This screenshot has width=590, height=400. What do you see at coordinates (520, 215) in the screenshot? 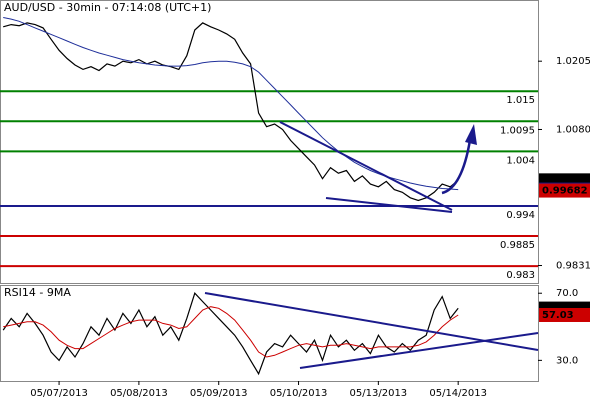
I see `level-label: 0.994` at bounding box center [520, 215].